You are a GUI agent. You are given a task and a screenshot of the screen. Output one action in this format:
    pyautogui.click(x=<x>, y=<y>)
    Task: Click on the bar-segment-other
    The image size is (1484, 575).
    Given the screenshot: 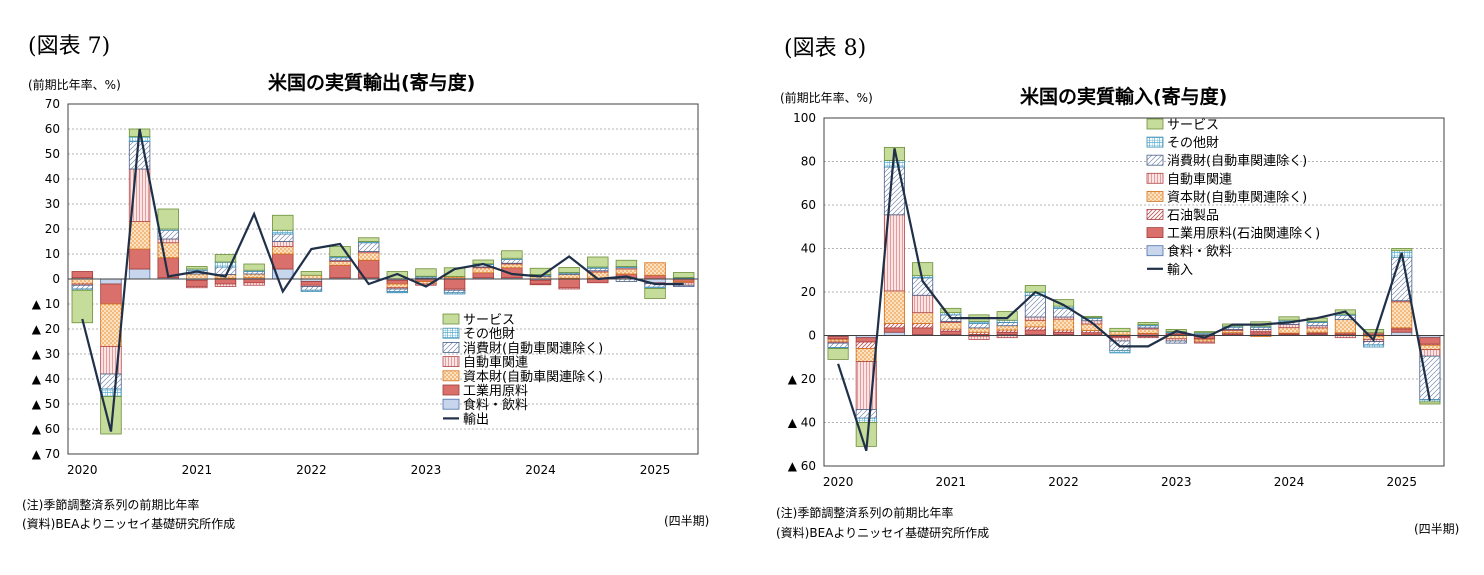 What is the action you would take?
    pyautogui.click(x=866, y=420)
    